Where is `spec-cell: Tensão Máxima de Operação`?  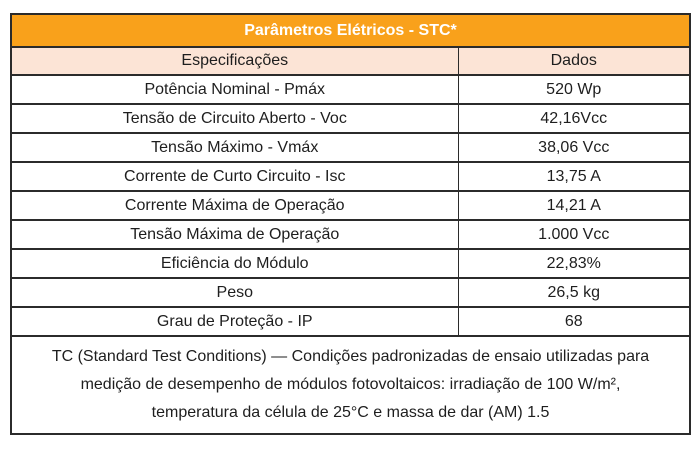
spec-cell: Tensão Máxima de Operação is located at coordinates (234, 234).